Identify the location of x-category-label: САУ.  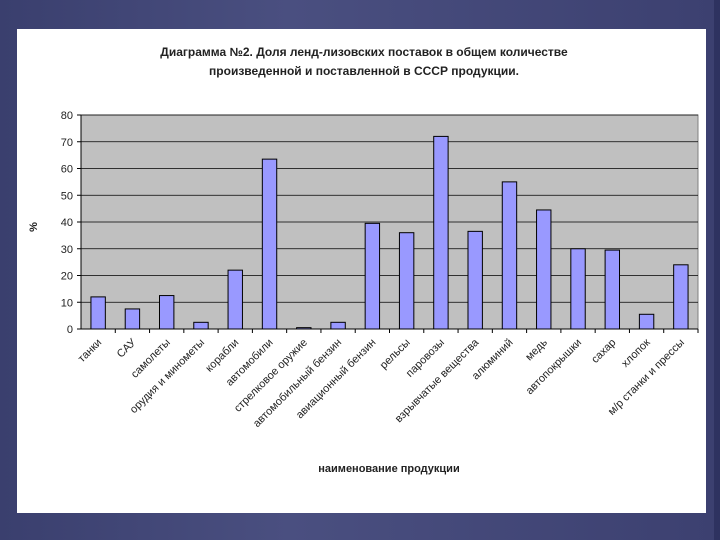
(127, 348).